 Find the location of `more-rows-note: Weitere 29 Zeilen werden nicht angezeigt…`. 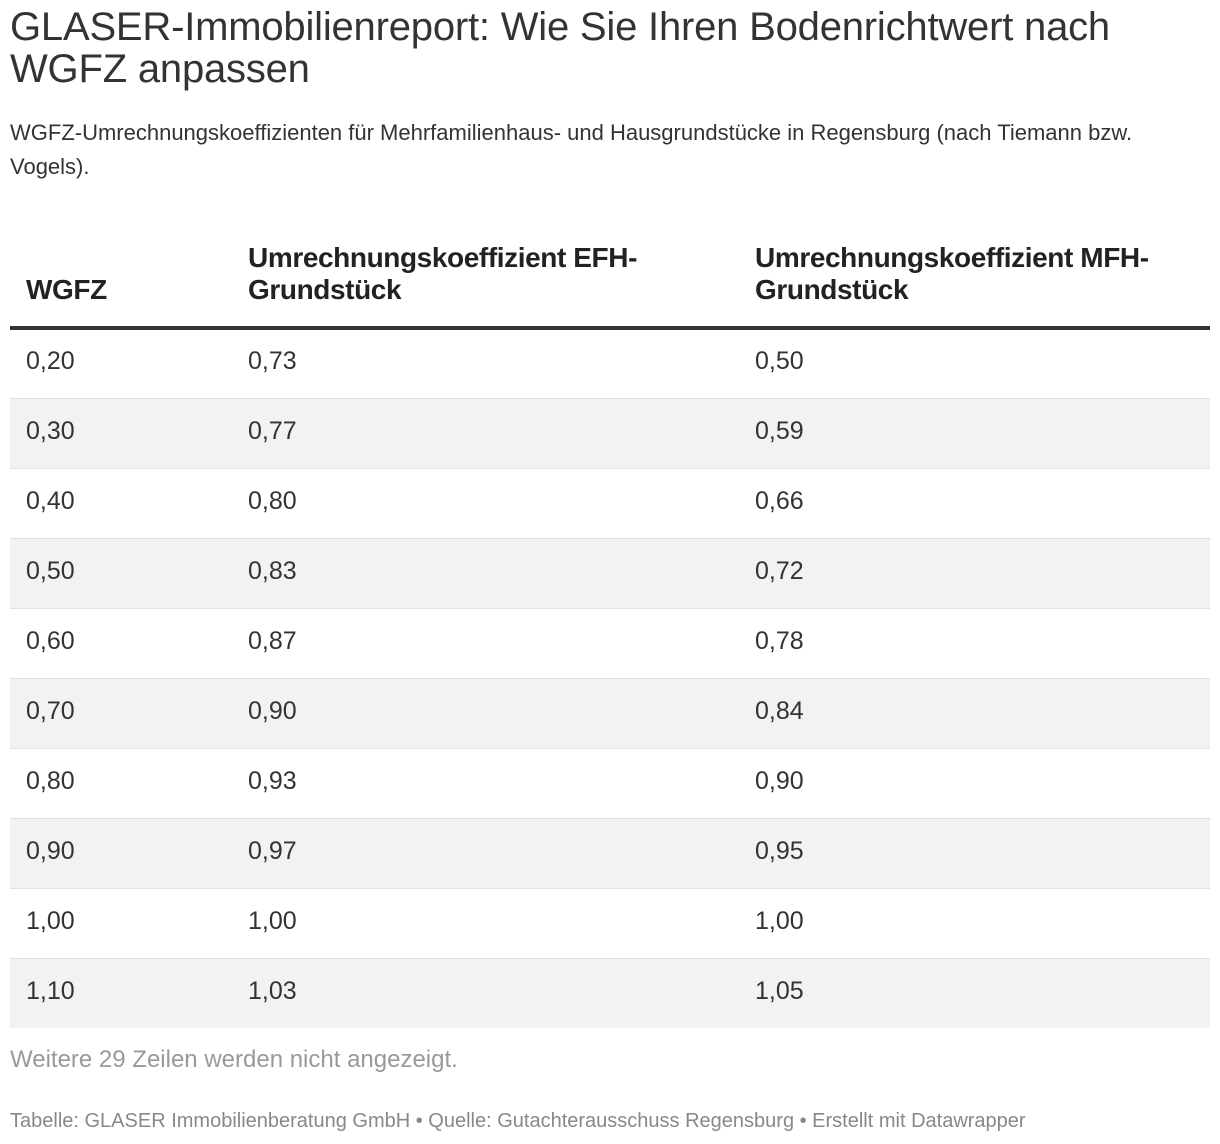

more-rows-note: Weitere 29 Zeilen werden nicht angezeigt… is located at coordinates (234, 1059).